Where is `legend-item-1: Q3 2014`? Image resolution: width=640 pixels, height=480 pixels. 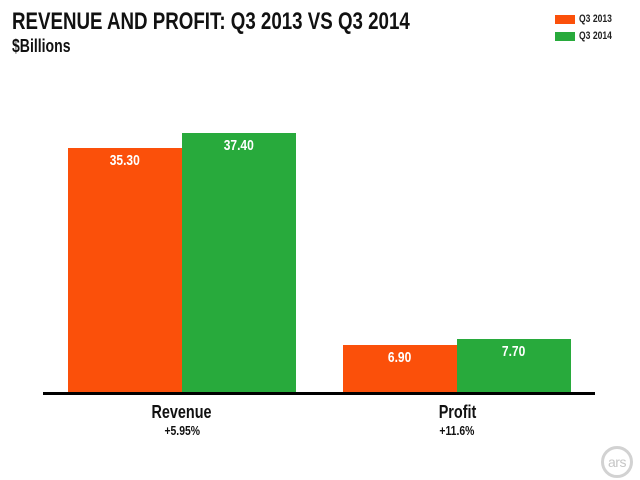 legend-item-1: Q3 2014 is located at coordinates (588, 36).